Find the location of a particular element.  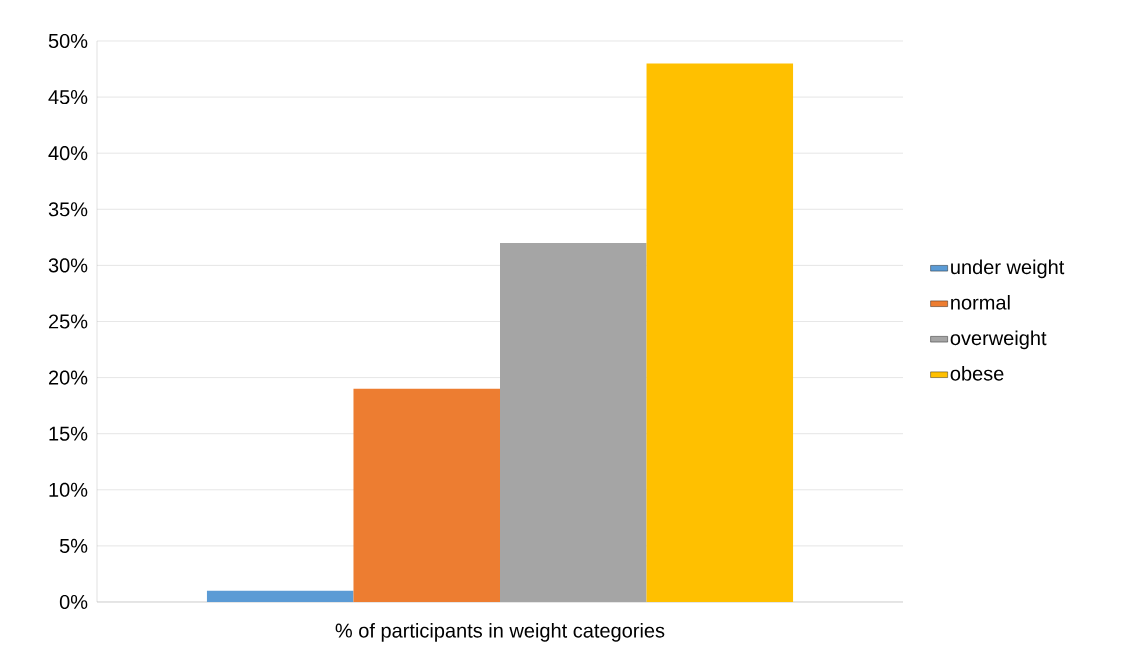

y-tick-label: 15% is located at coordinates (68, 433).